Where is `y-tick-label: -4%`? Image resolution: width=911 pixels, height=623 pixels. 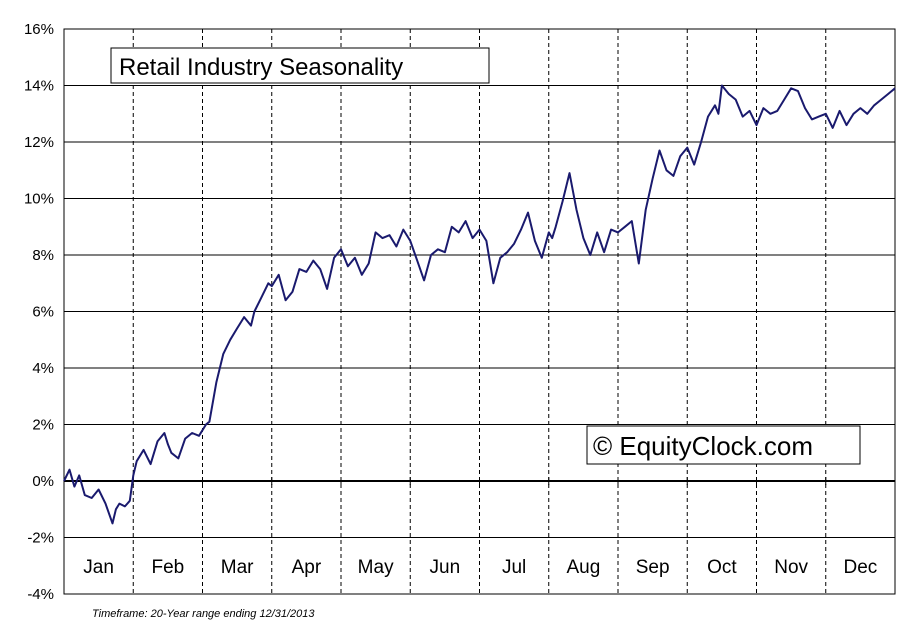
y-tick-label: -4% is located at coordinates (40, 594).